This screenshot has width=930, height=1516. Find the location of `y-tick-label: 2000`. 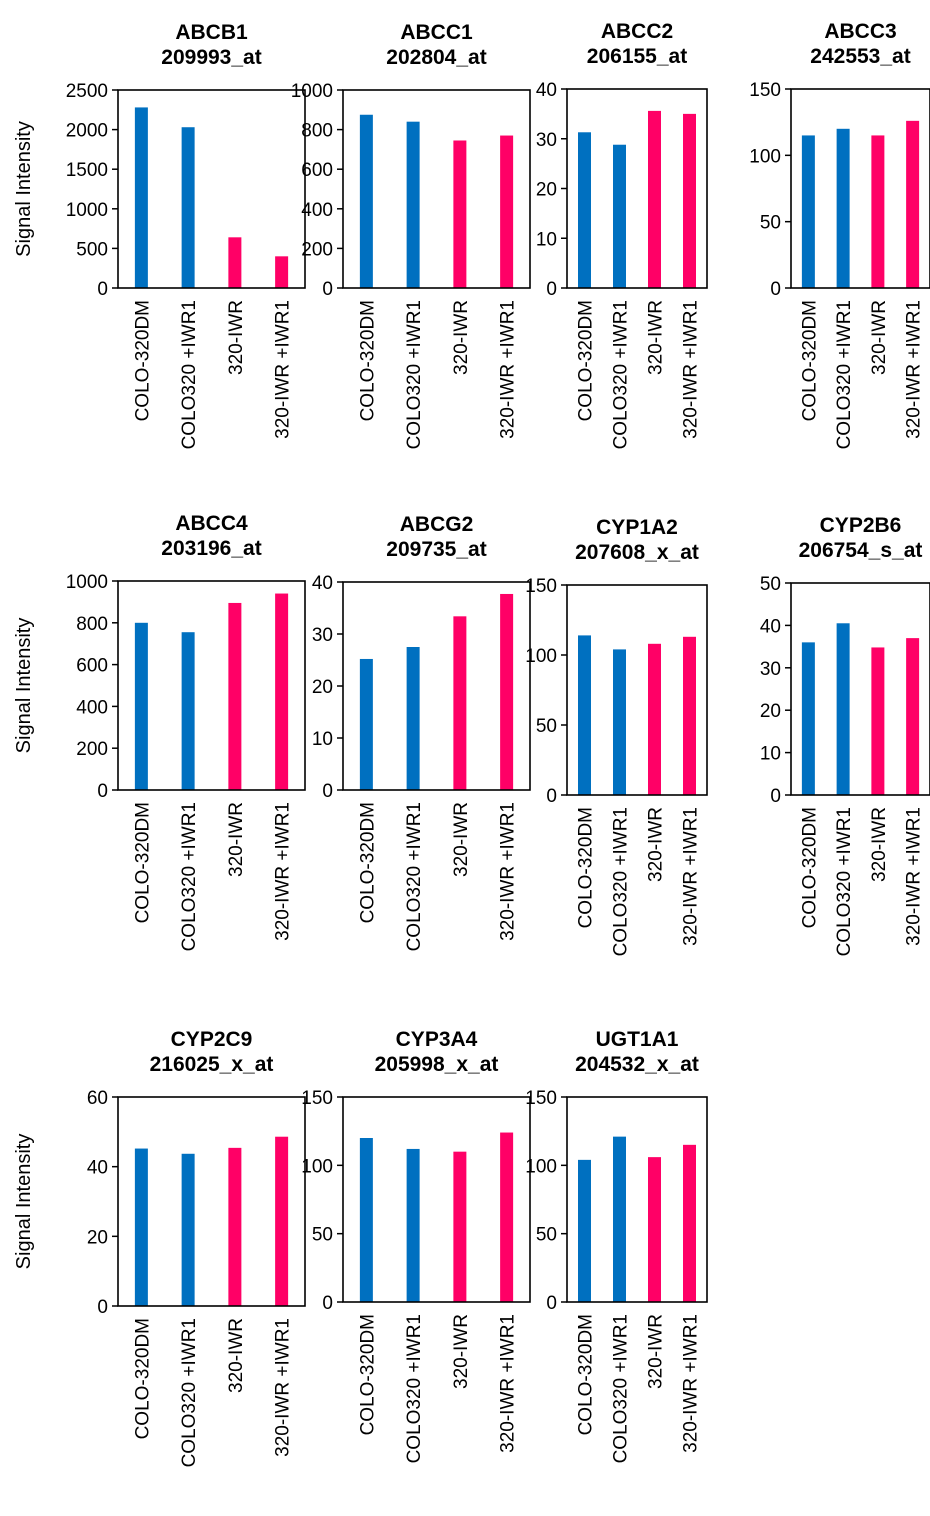

y-tick-label: 2000 is located at coordinates (87, 131).